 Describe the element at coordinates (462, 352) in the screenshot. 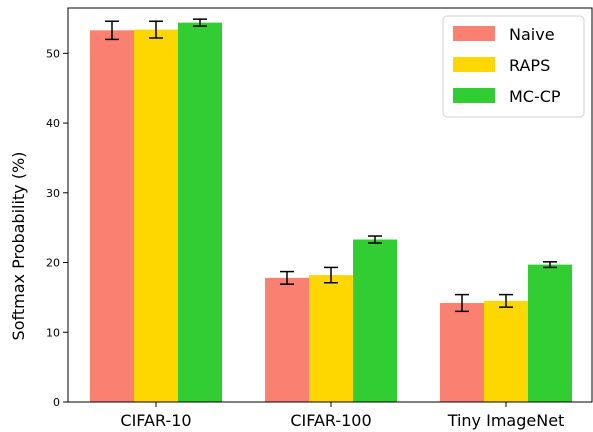

I see `bar-naive-tiny-imagenet` at that location.